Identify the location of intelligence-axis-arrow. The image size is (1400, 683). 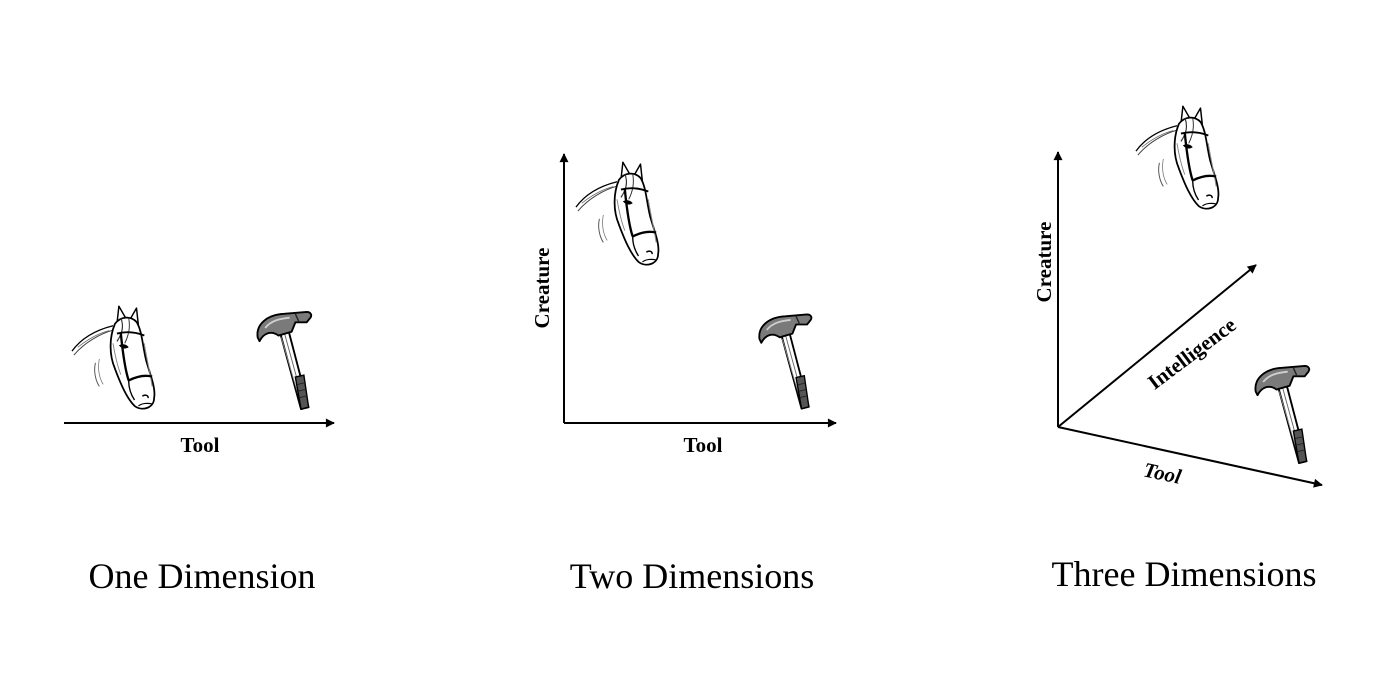
(1157, 346).